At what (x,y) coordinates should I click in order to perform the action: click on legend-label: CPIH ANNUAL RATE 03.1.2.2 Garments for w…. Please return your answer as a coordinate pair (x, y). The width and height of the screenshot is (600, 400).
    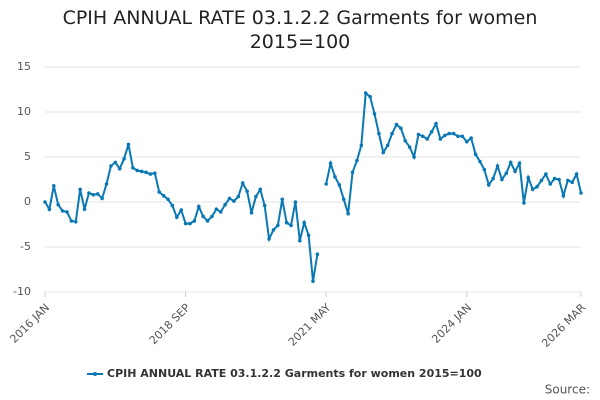
    Looking at the image, I should click on (294, 373).